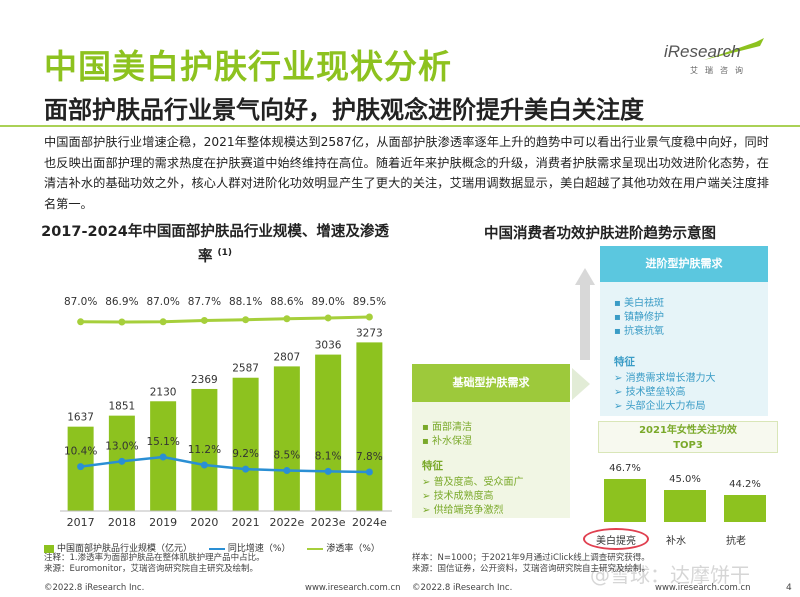  Describe the element at coordinates (163, 522) in the screenshot. I see `x-tick-label: 2019` at that location.